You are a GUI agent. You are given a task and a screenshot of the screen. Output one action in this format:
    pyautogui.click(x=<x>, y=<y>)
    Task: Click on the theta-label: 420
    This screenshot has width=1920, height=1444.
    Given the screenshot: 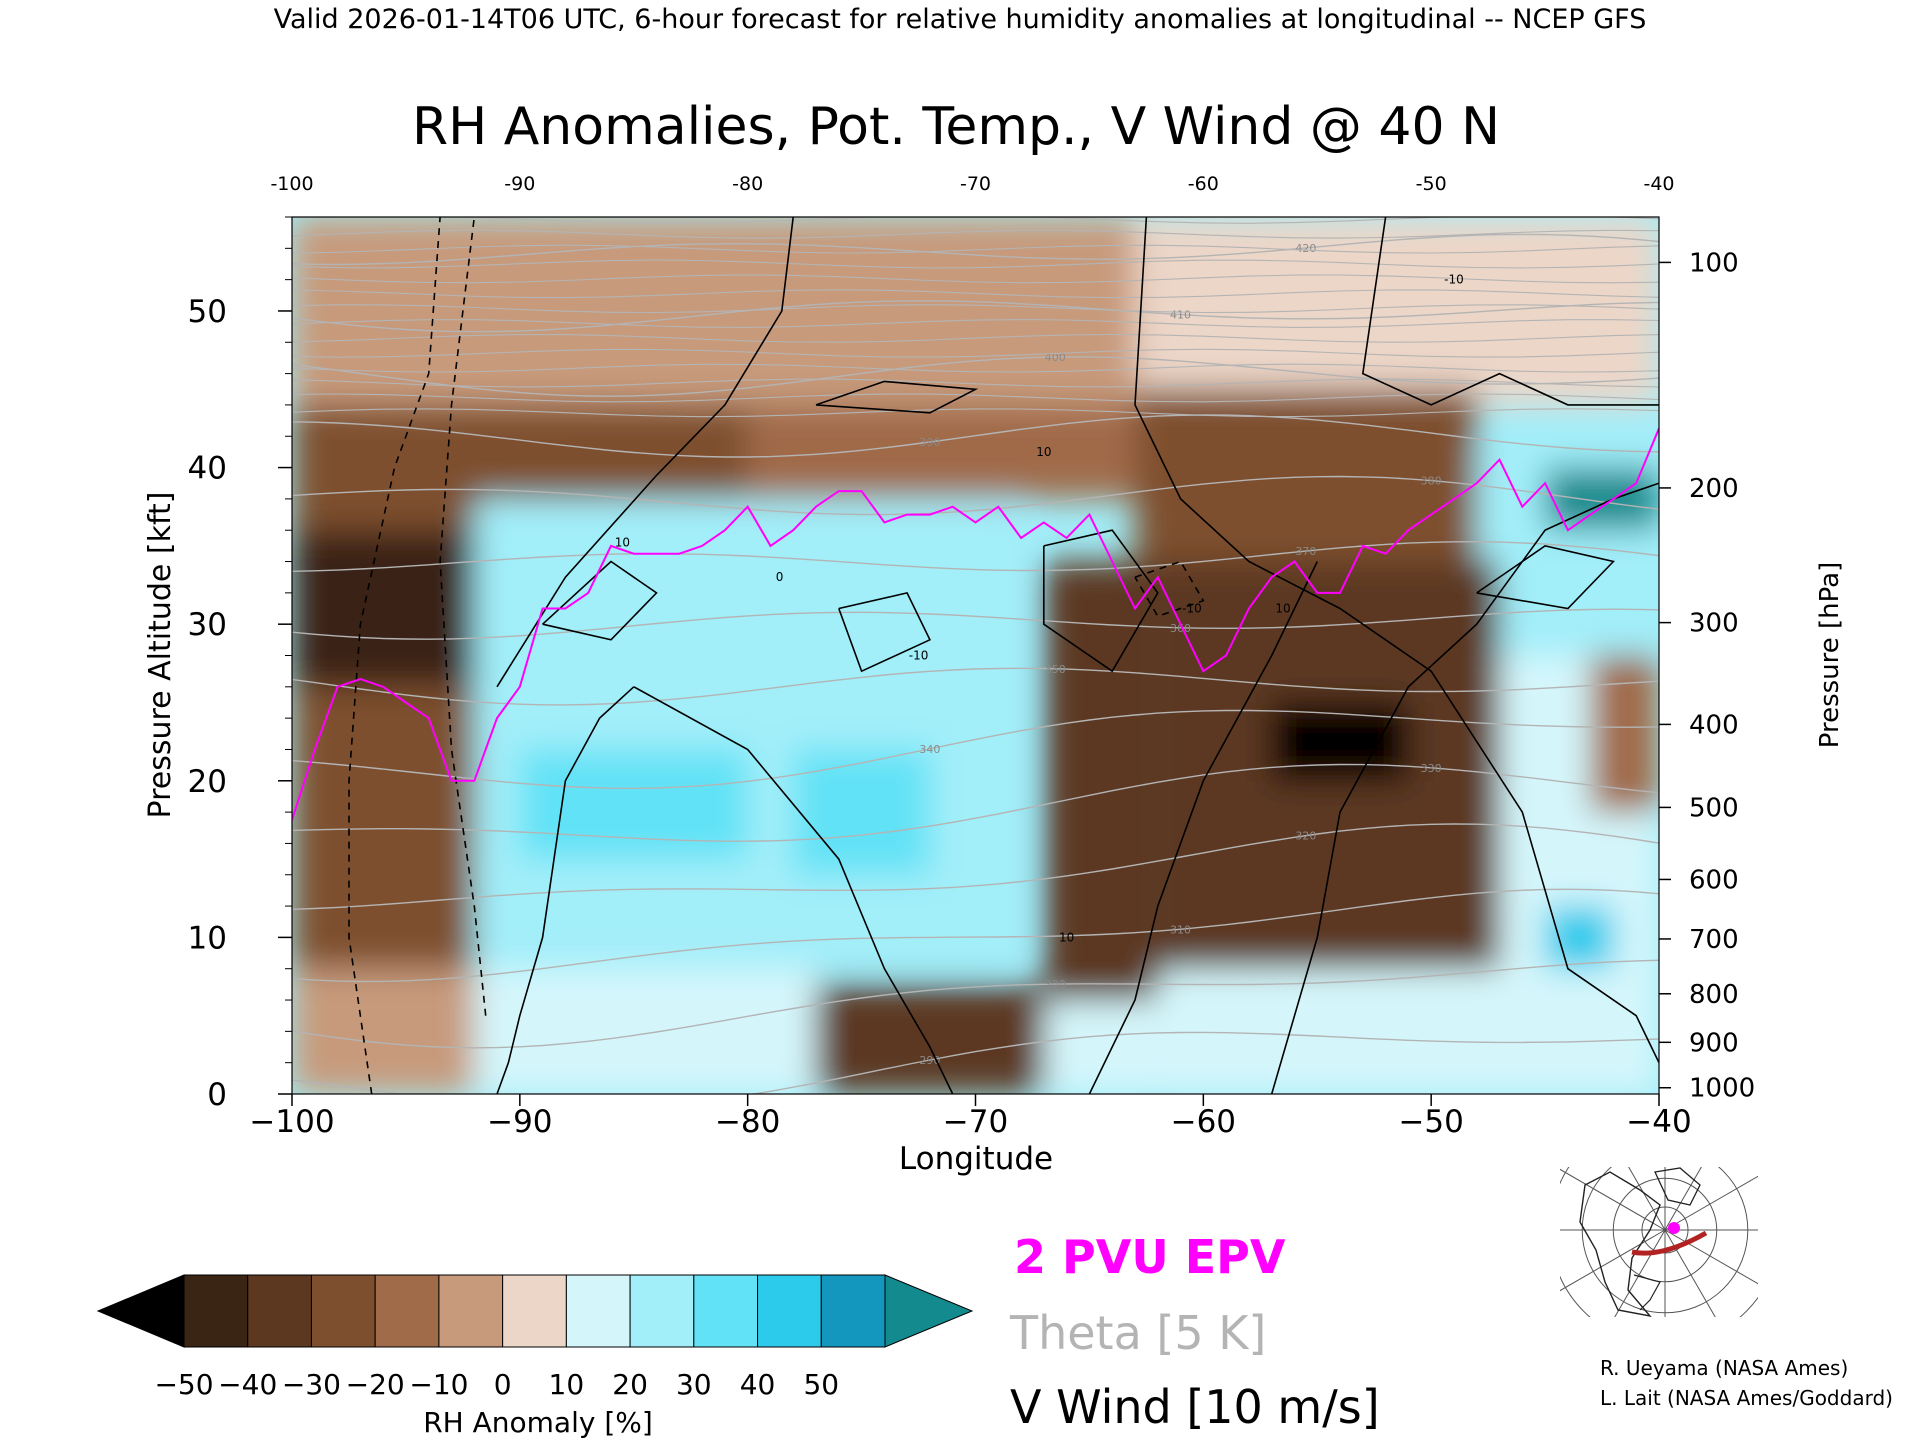 What is the action you would take?
    pyautogui.click(x=1305, y=248)
    